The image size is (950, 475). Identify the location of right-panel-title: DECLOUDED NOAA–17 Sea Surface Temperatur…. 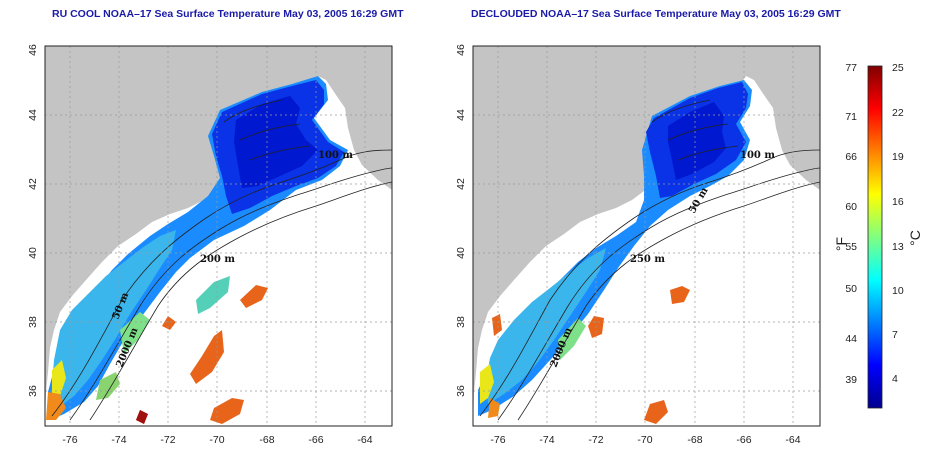
(656, 14).